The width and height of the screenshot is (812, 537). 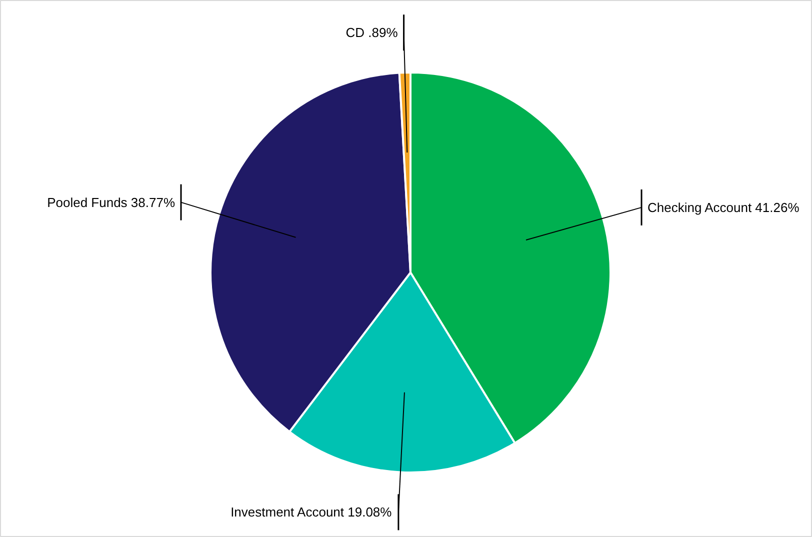 What do you see at coordinates (111, 202) in the screenshot?
I see `slice-label: Pooled Funds 38.77%` at bounding box center [111, 202].